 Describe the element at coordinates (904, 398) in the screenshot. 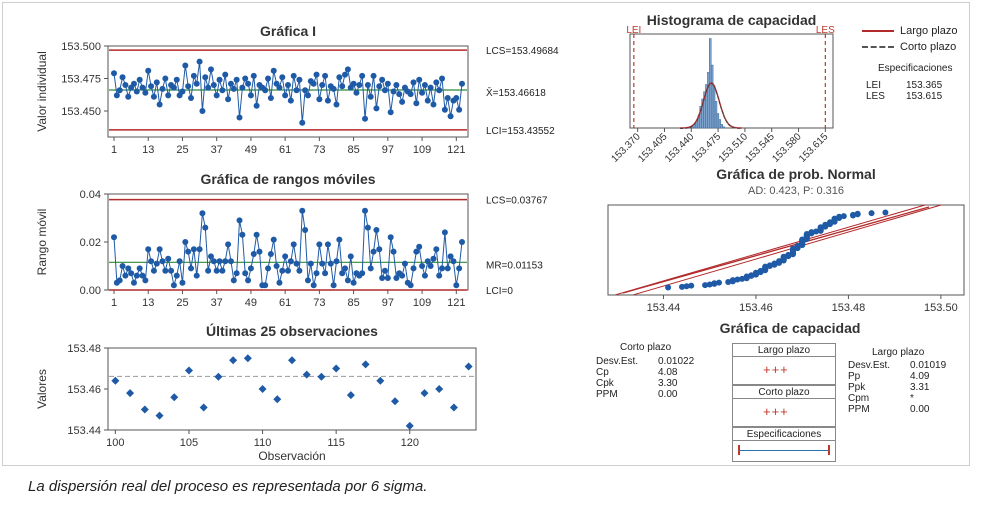

I see `stat-row: Cpm *` at that location.